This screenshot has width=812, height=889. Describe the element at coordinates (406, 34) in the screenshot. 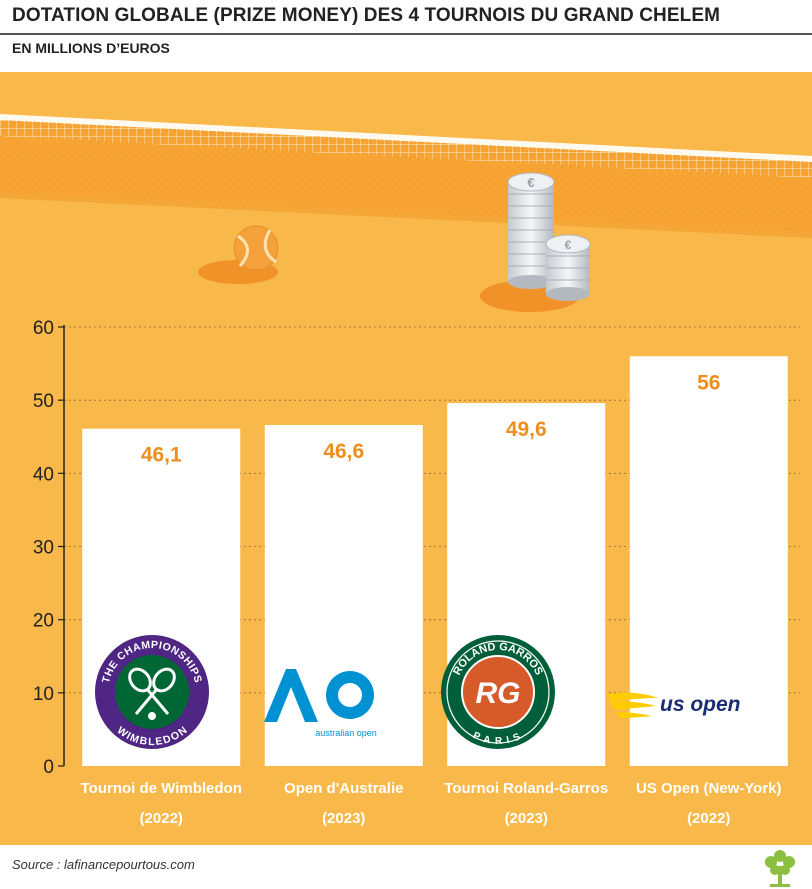

I see `title-divider` at that location.